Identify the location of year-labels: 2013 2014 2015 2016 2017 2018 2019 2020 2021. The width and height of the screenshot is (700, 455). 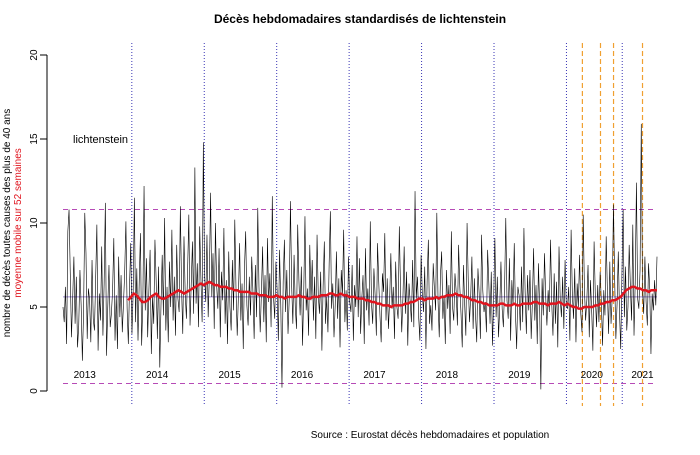
(364, 375).